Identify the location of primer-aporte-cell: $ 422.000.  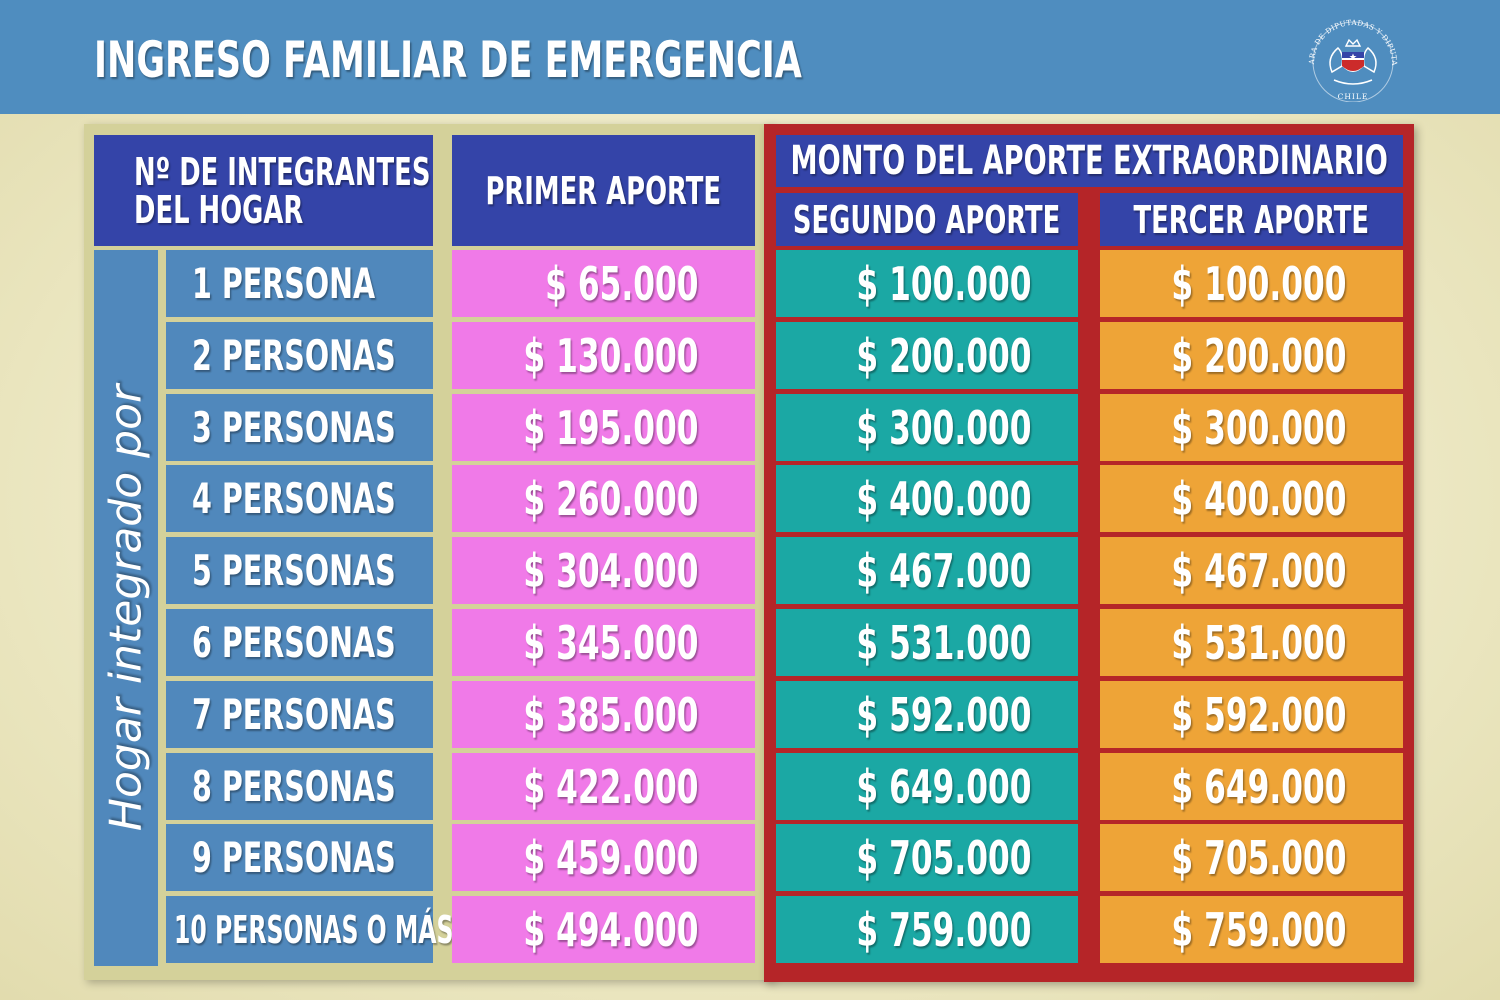
(603, 786).